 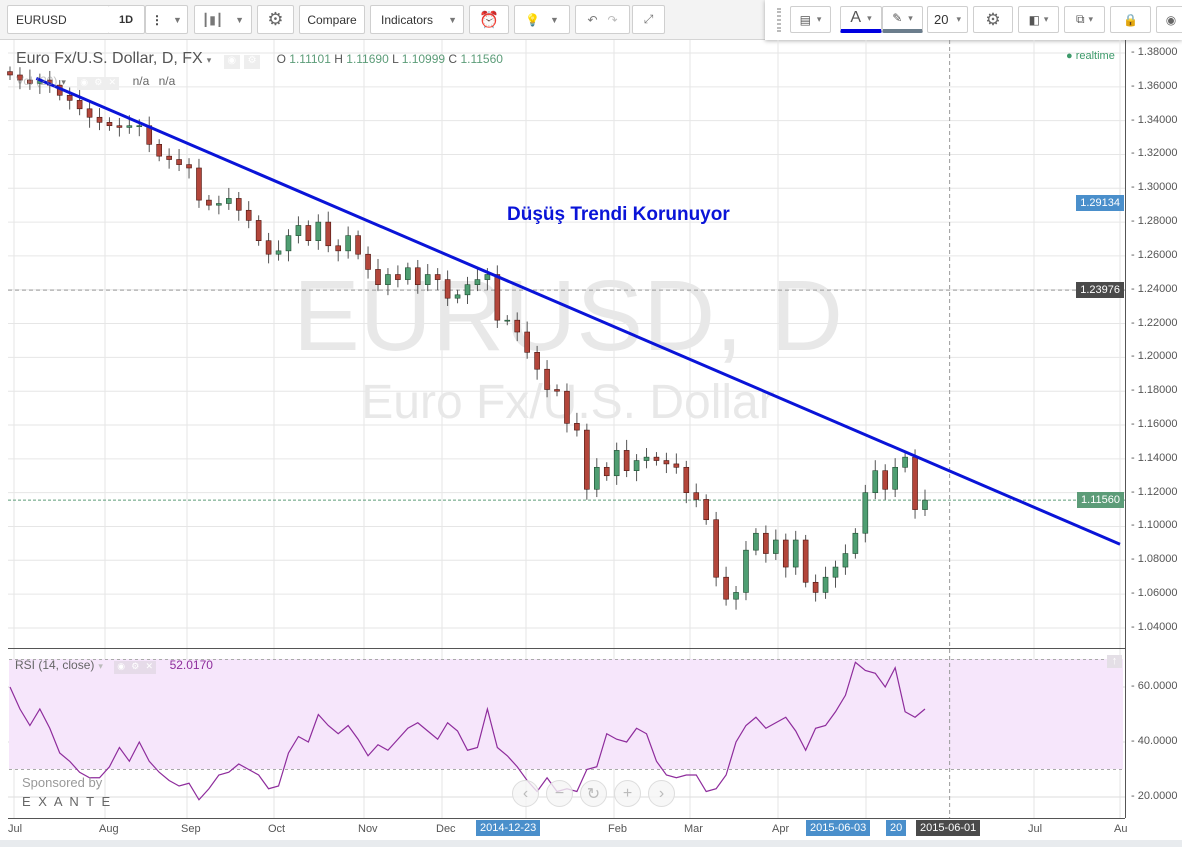 I want to click on reset-button: ↻, so click(x=593, y=793).